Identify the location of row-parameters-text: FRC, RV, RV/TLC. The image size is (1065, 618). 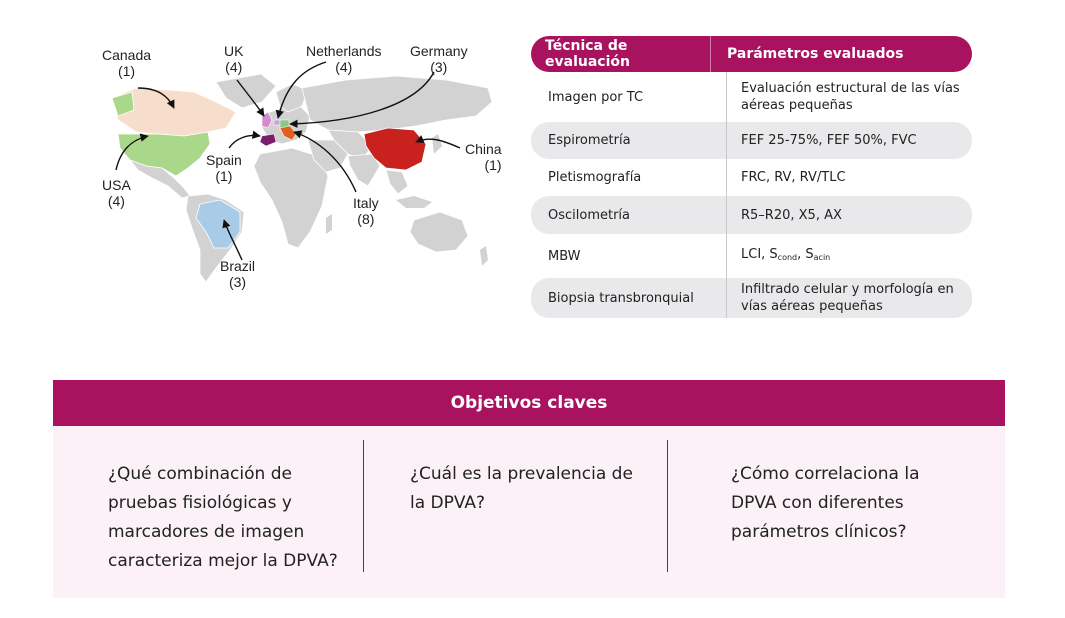
(793, 177).